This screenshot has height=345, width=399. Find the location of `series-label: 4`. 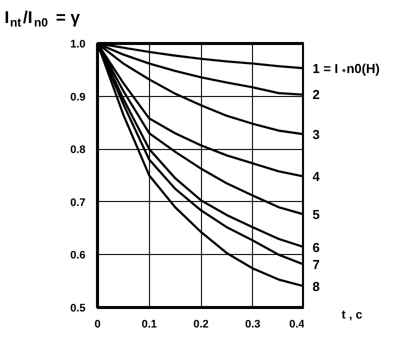

series-label: 4 is located at coordinates (316, 176).